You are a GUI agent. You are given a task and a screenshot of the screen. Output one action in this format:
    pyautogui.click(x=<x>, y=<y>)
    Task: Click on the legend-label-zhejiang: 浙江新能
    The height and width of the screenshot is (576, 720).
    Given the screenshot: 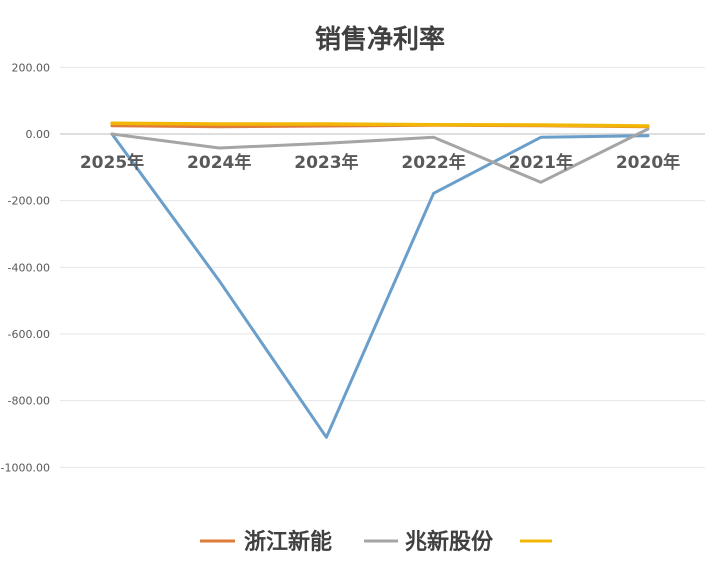 What is the action you would take?
    pyautogui.click(x=288, y=542)
    